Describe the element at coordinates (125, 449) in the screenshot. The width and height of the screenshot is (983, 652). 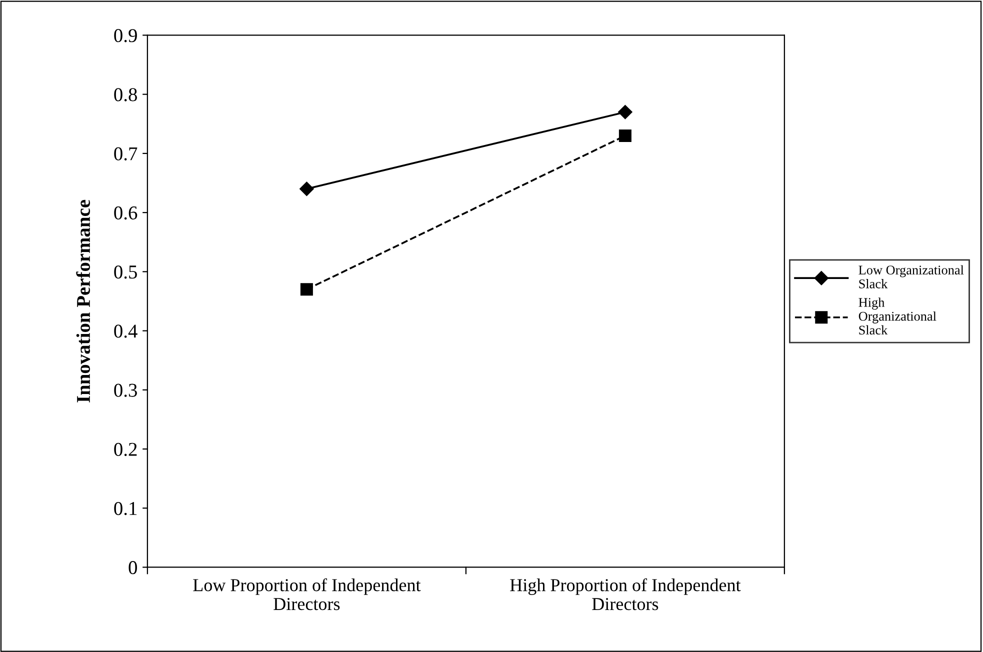
I see `y-tick-label: 0.2` at that location.